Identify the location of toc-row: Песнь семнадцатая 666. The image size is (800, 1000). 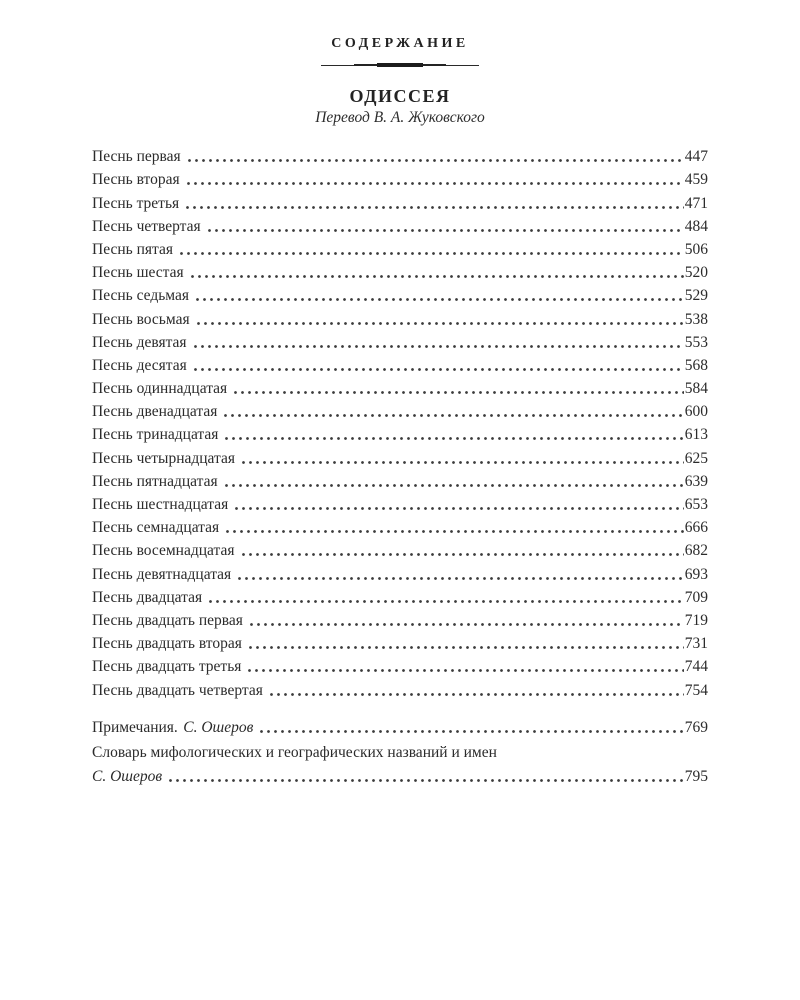
(400, 527).